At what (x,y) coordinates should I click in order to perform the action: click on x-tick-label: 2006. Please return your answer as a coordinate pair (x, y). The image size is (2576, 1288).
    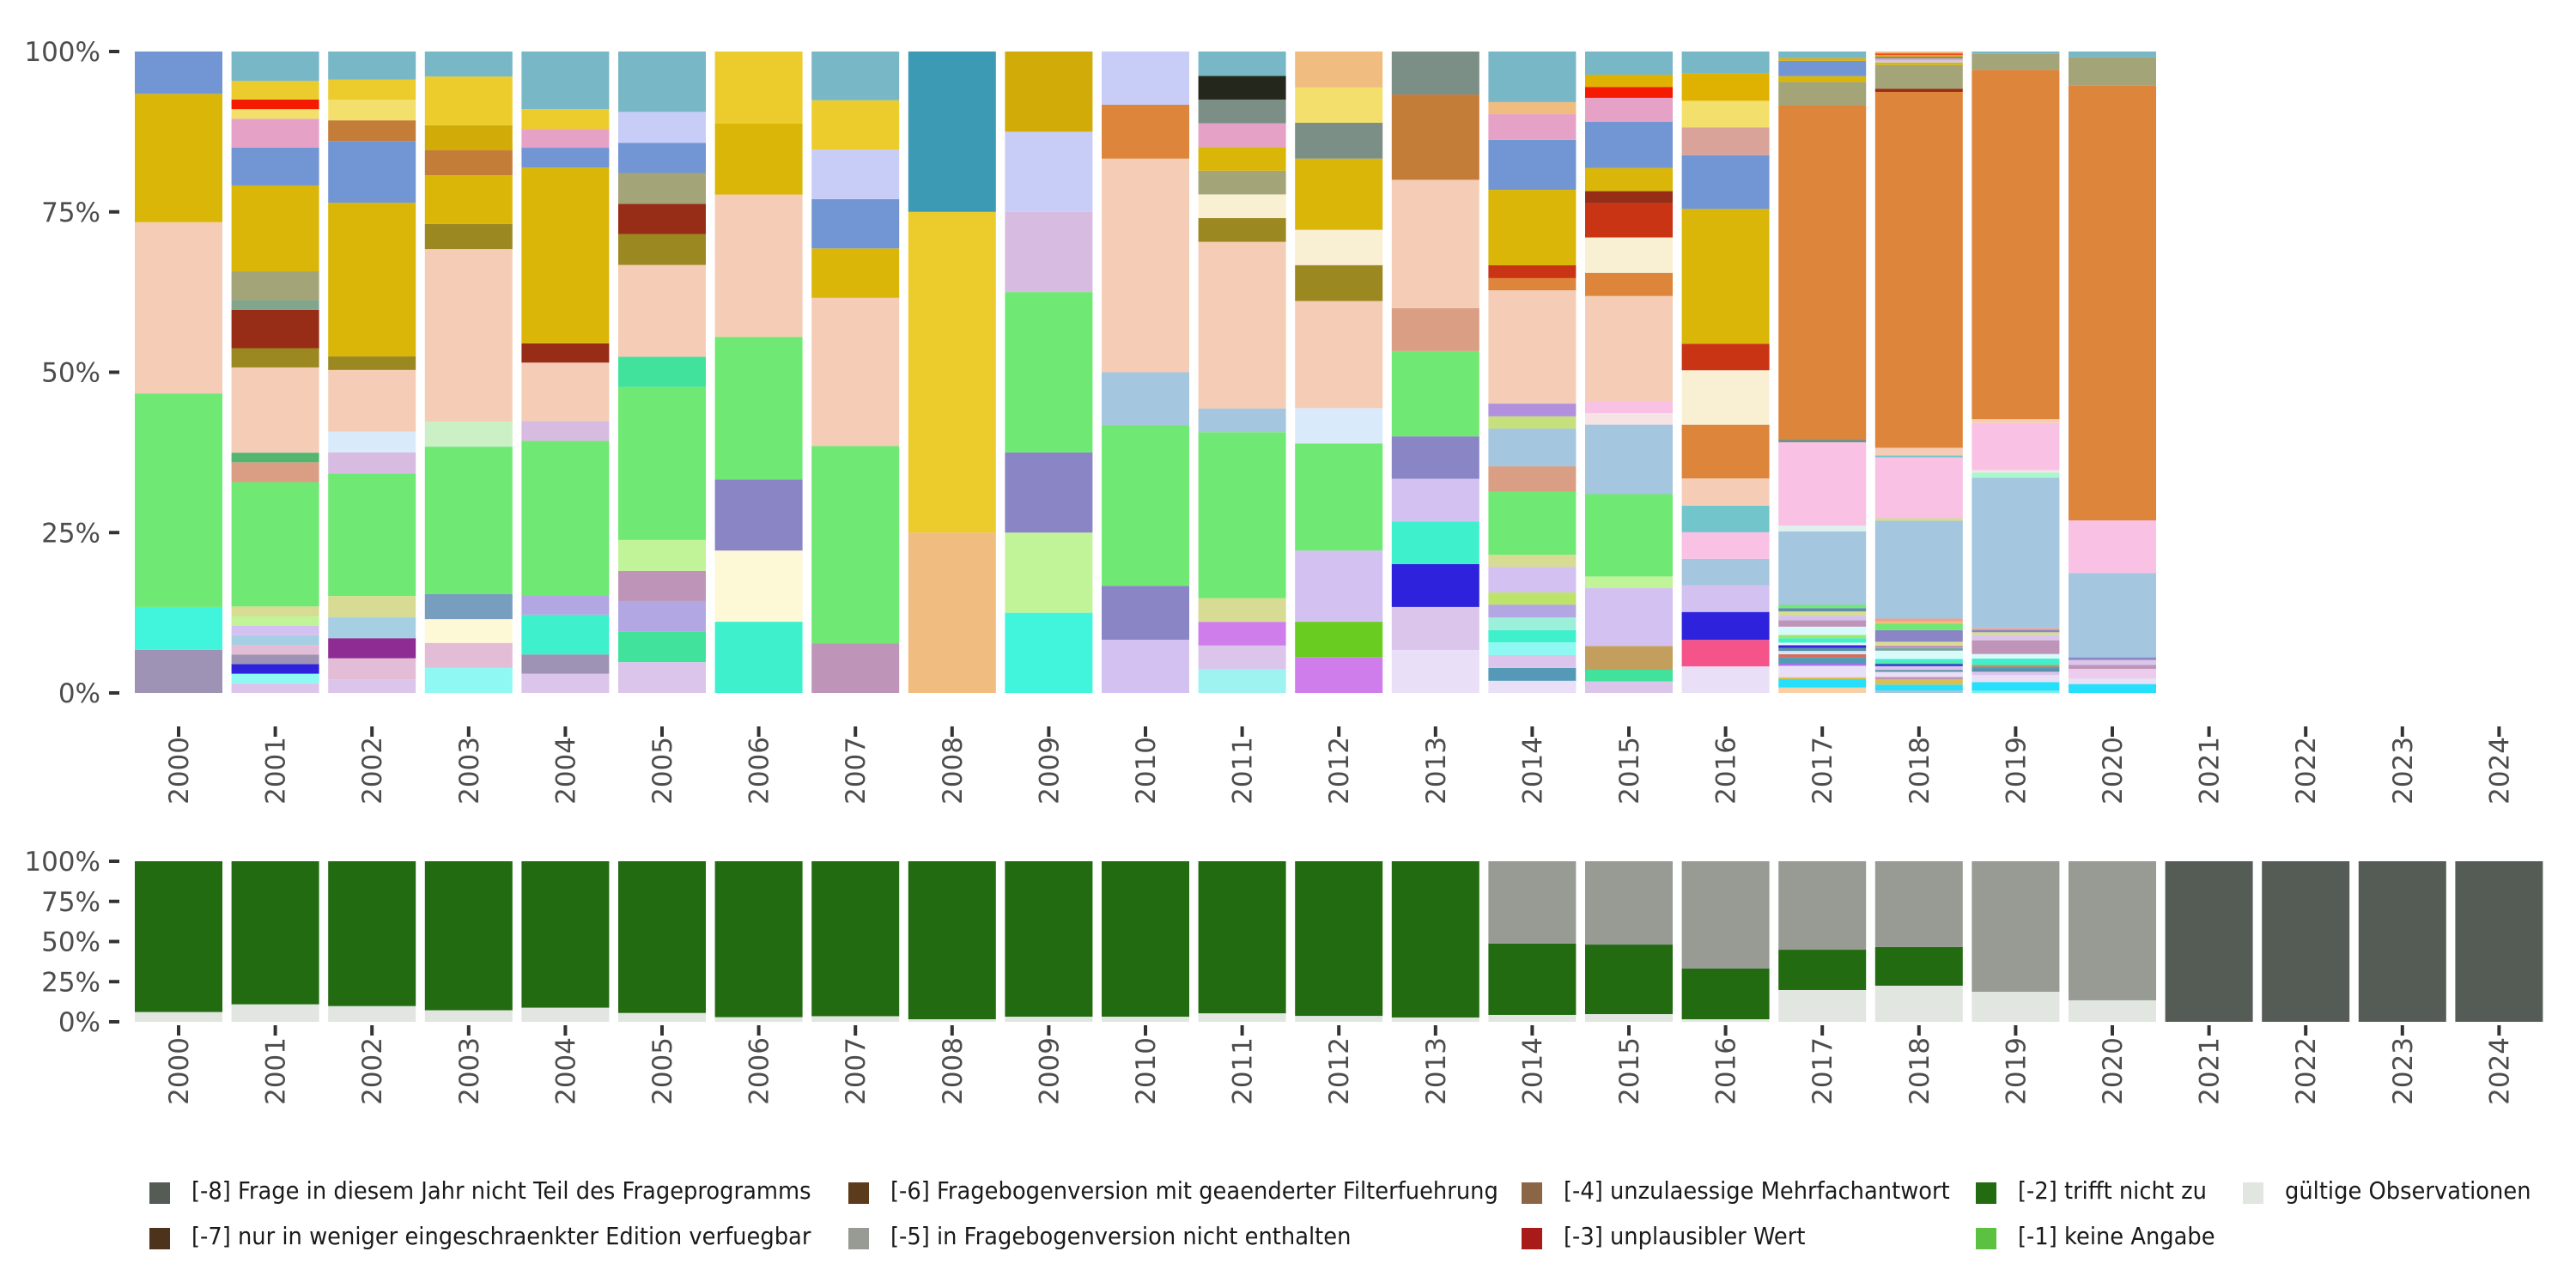
    Looking at the image, I should click on (759, 1071).